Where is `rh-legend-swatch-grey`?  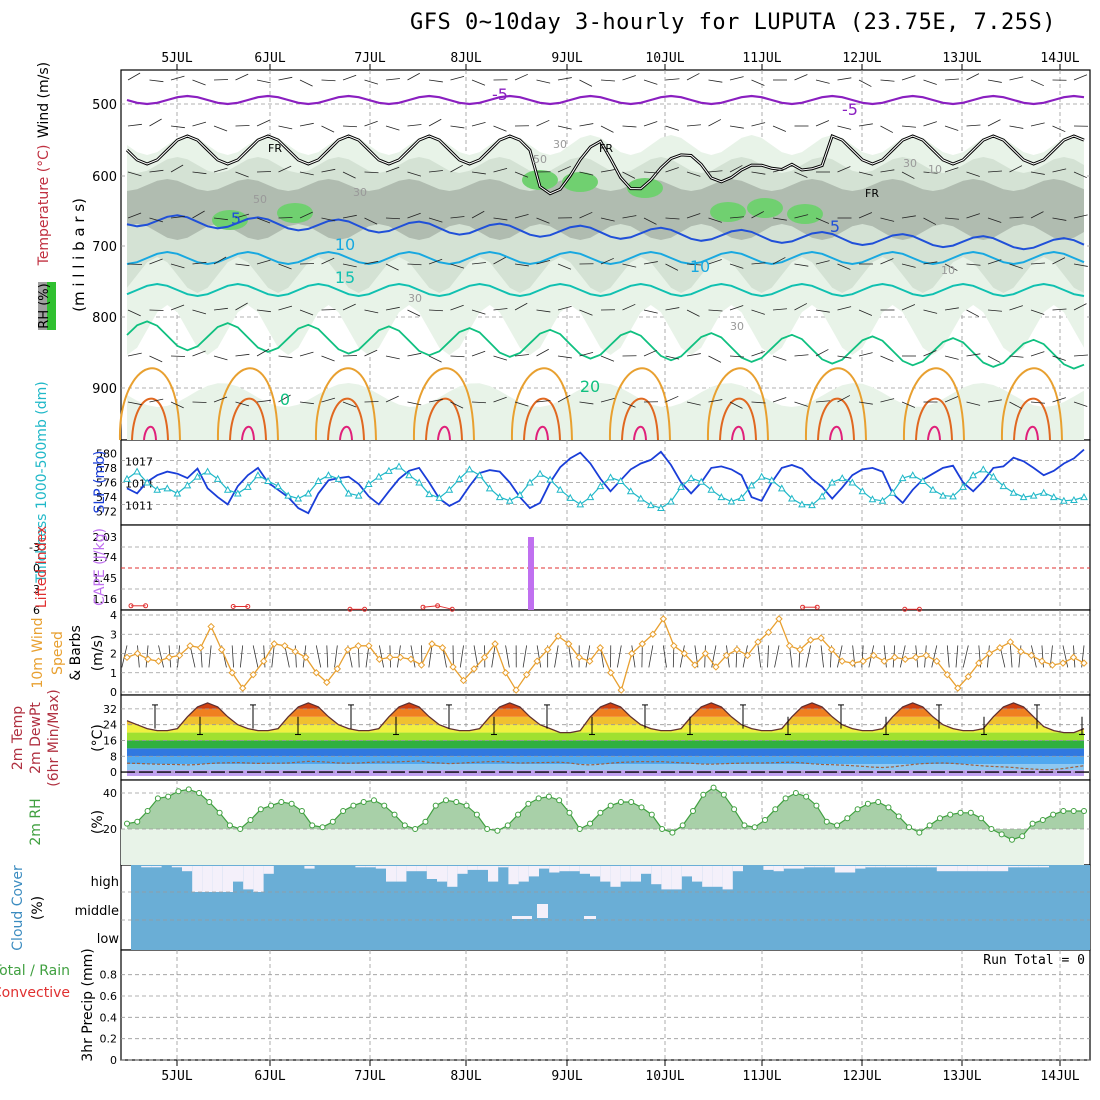
rh-legend-swatch-grey is located at coordinates (42, 306).